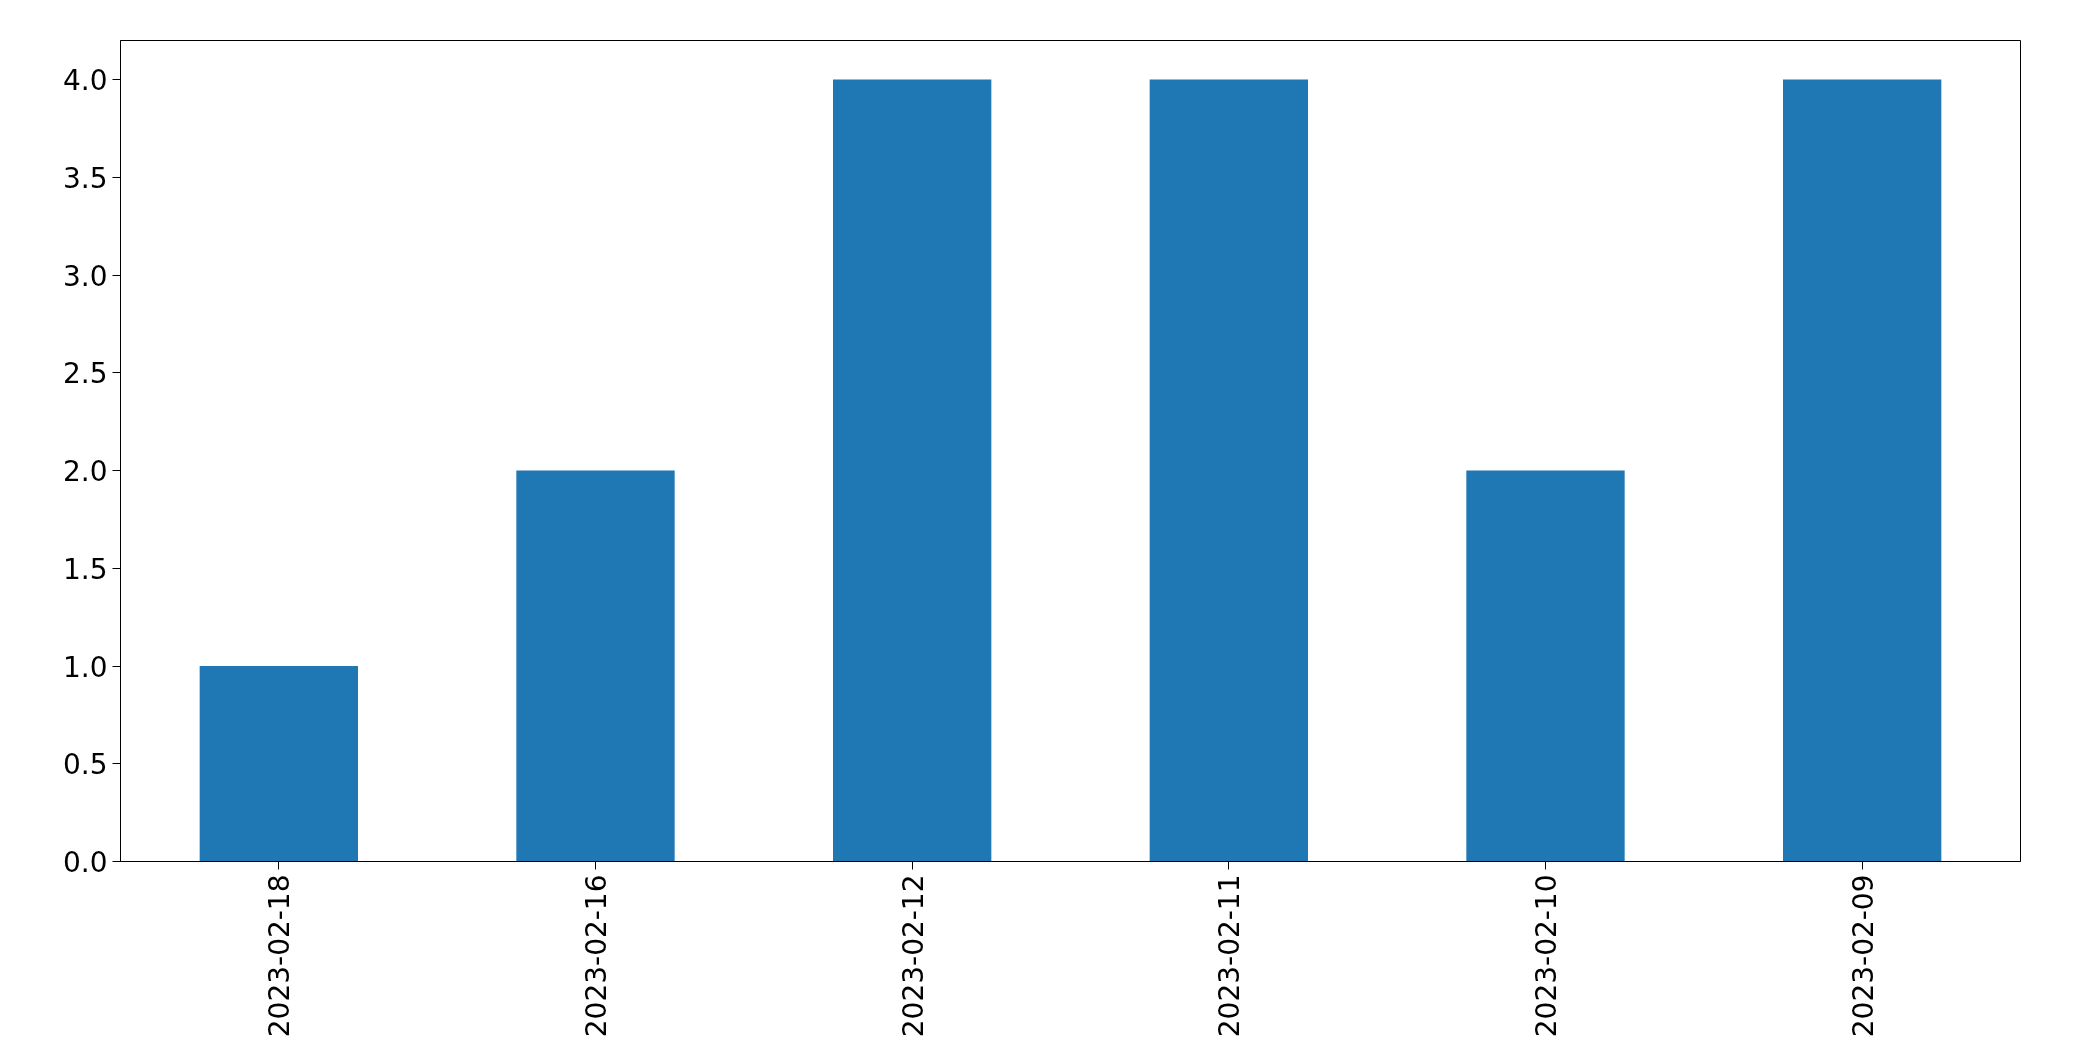 The image size is (2082, 1061). I want to click on y-tick-label: 2.5, so click(85, 374).